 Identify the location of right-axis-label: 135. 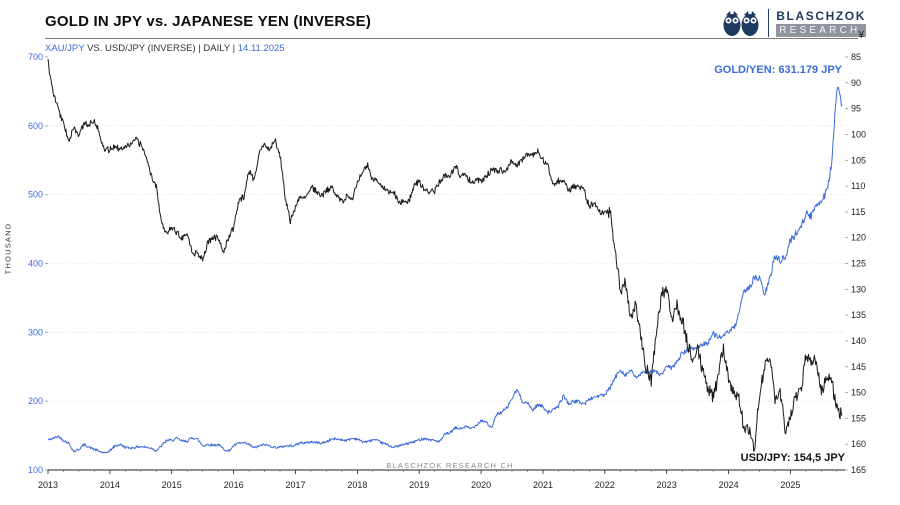
(858, 315).